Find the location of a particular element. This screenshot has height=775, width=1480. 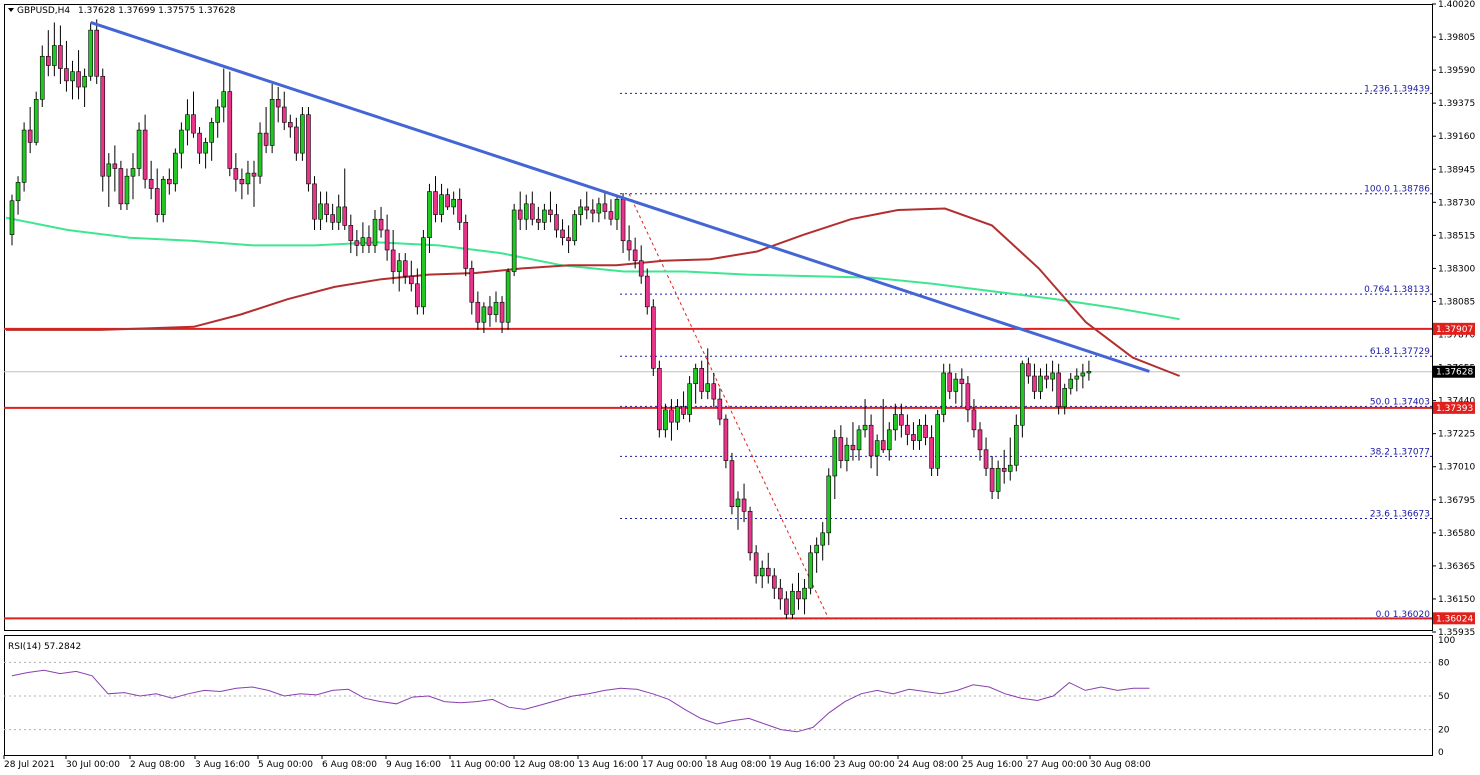

time-tick-label: 19 Aug 16:00 is located at coordinates (800, 765).